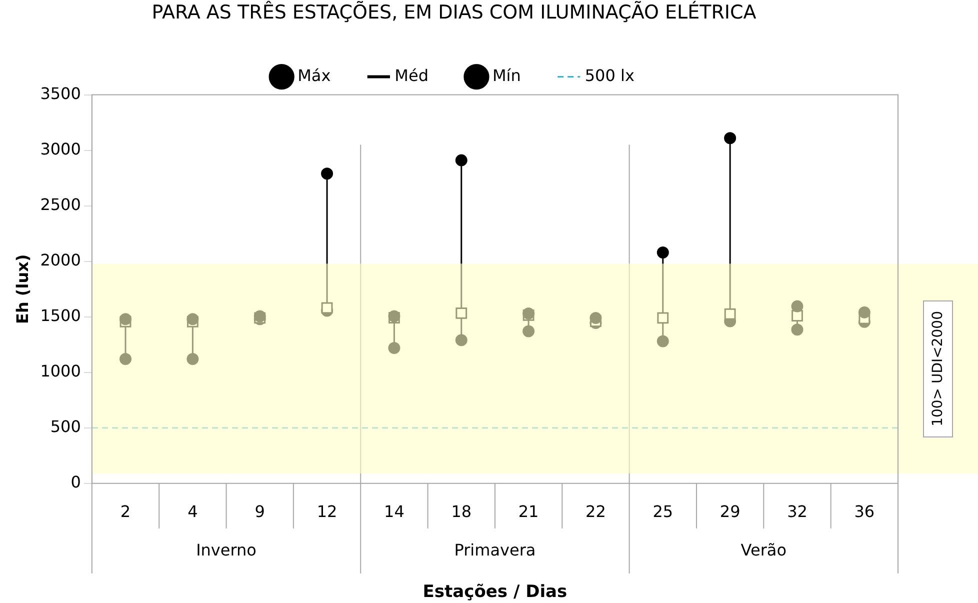  I want to click on x-tick-label: 14, so click(394, 512).